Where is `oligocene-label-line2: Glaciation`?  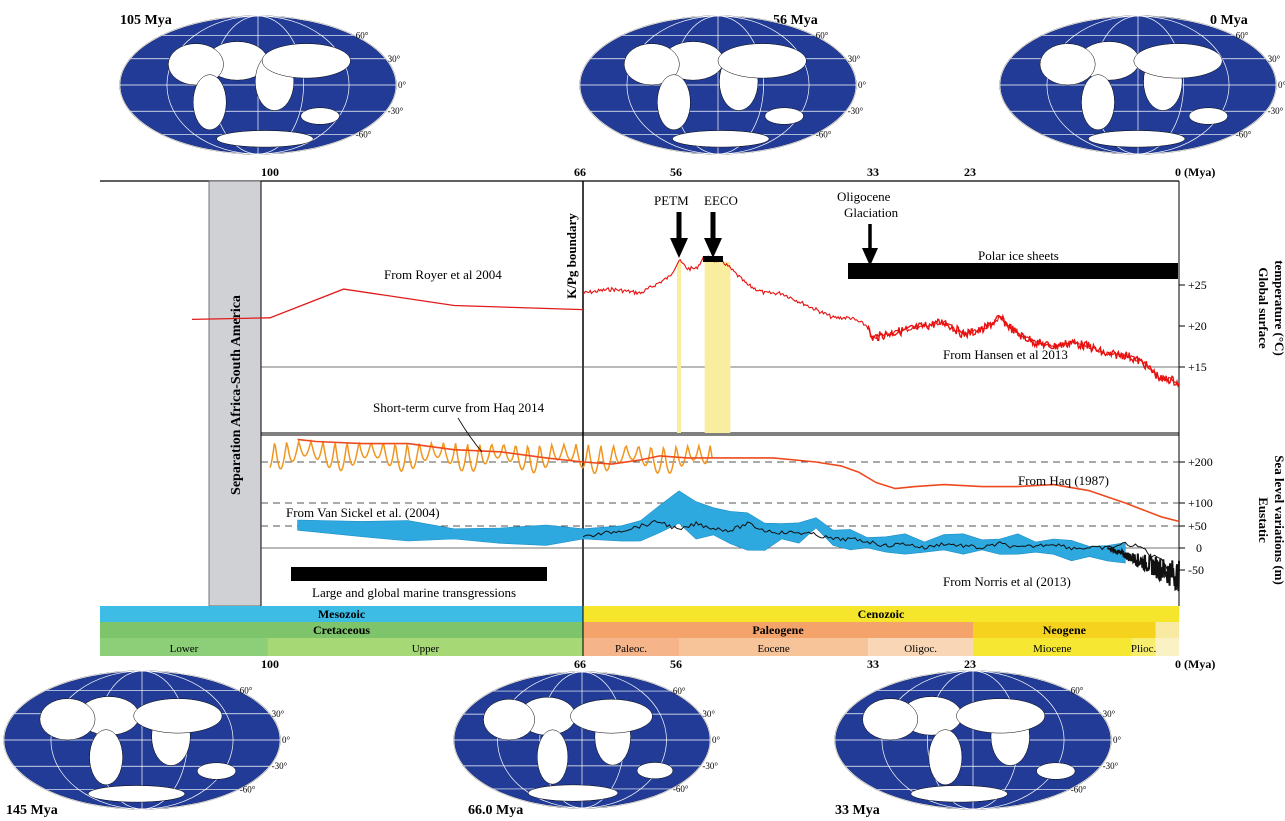
oligocene-label-line2: Glaciation is located at coordinates (871, 212).